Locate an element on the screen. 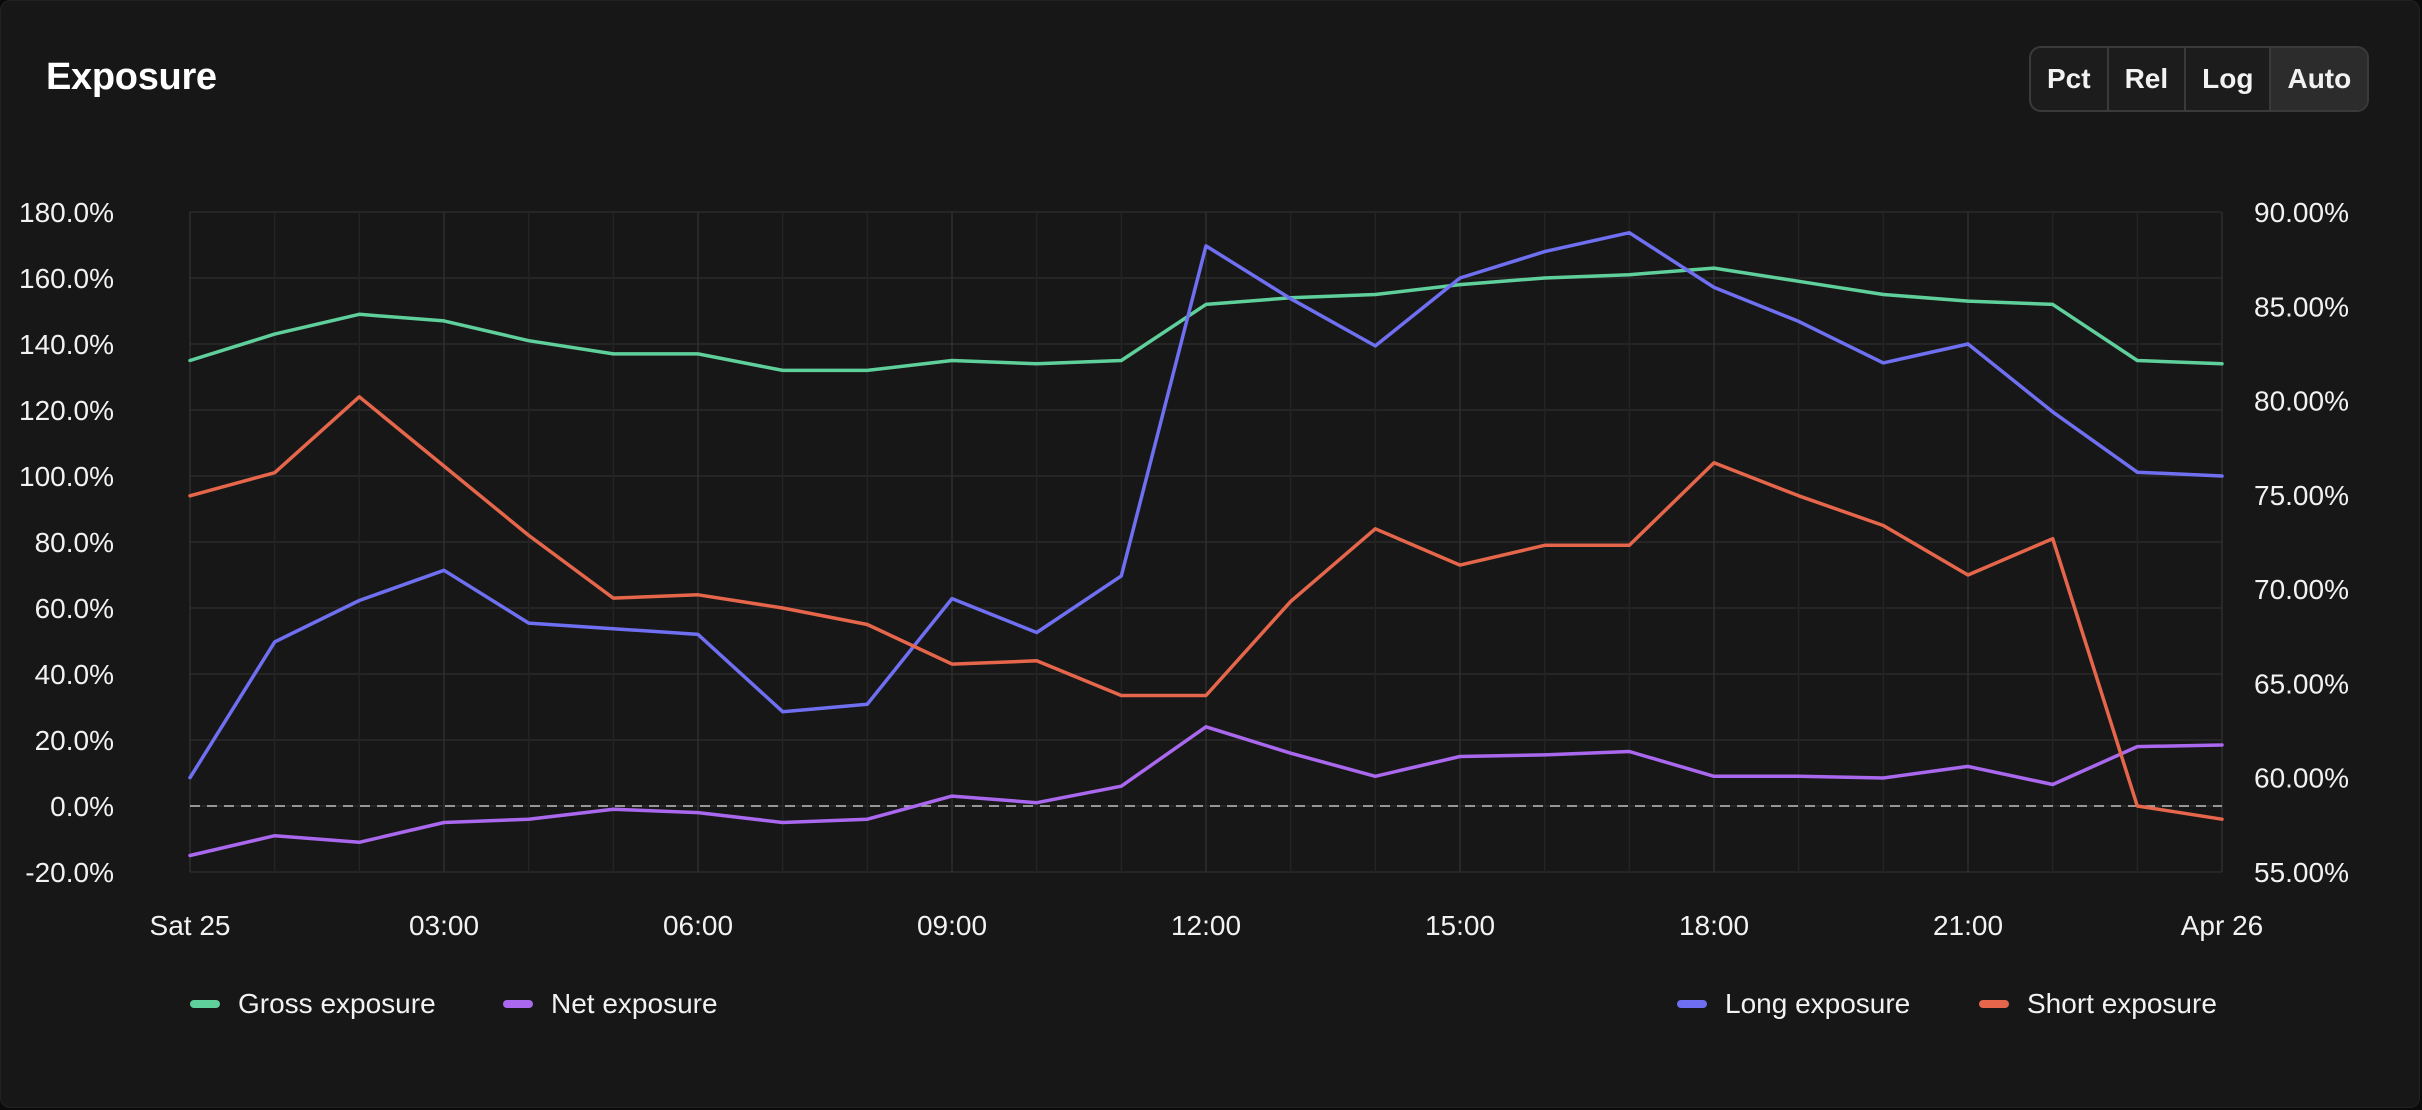 This screenshot has height=1110, width=2422. left-tick-label: 100.0% is located at coordinates (66, 476).